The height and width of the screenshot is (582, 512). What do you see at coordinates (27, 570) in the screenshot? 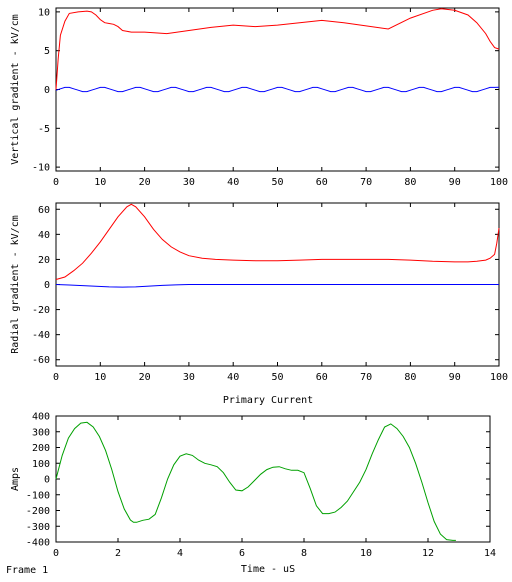
I see `frame-label: Frame 1` at bounding box center [27, 570].